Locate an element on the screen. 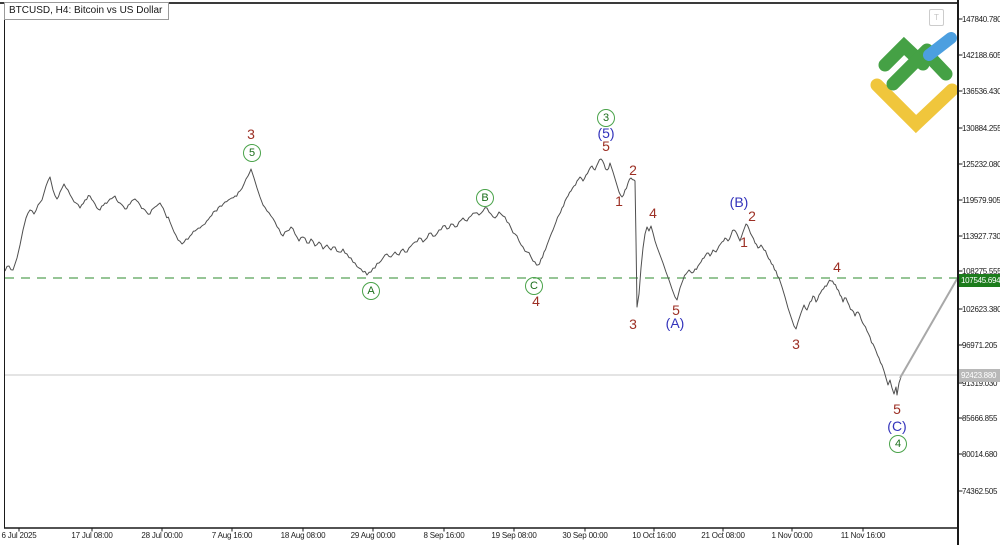 This screenshot has width=1000, height=545. price-axis-label: 74362.505 is located at coordinates (980, 491).